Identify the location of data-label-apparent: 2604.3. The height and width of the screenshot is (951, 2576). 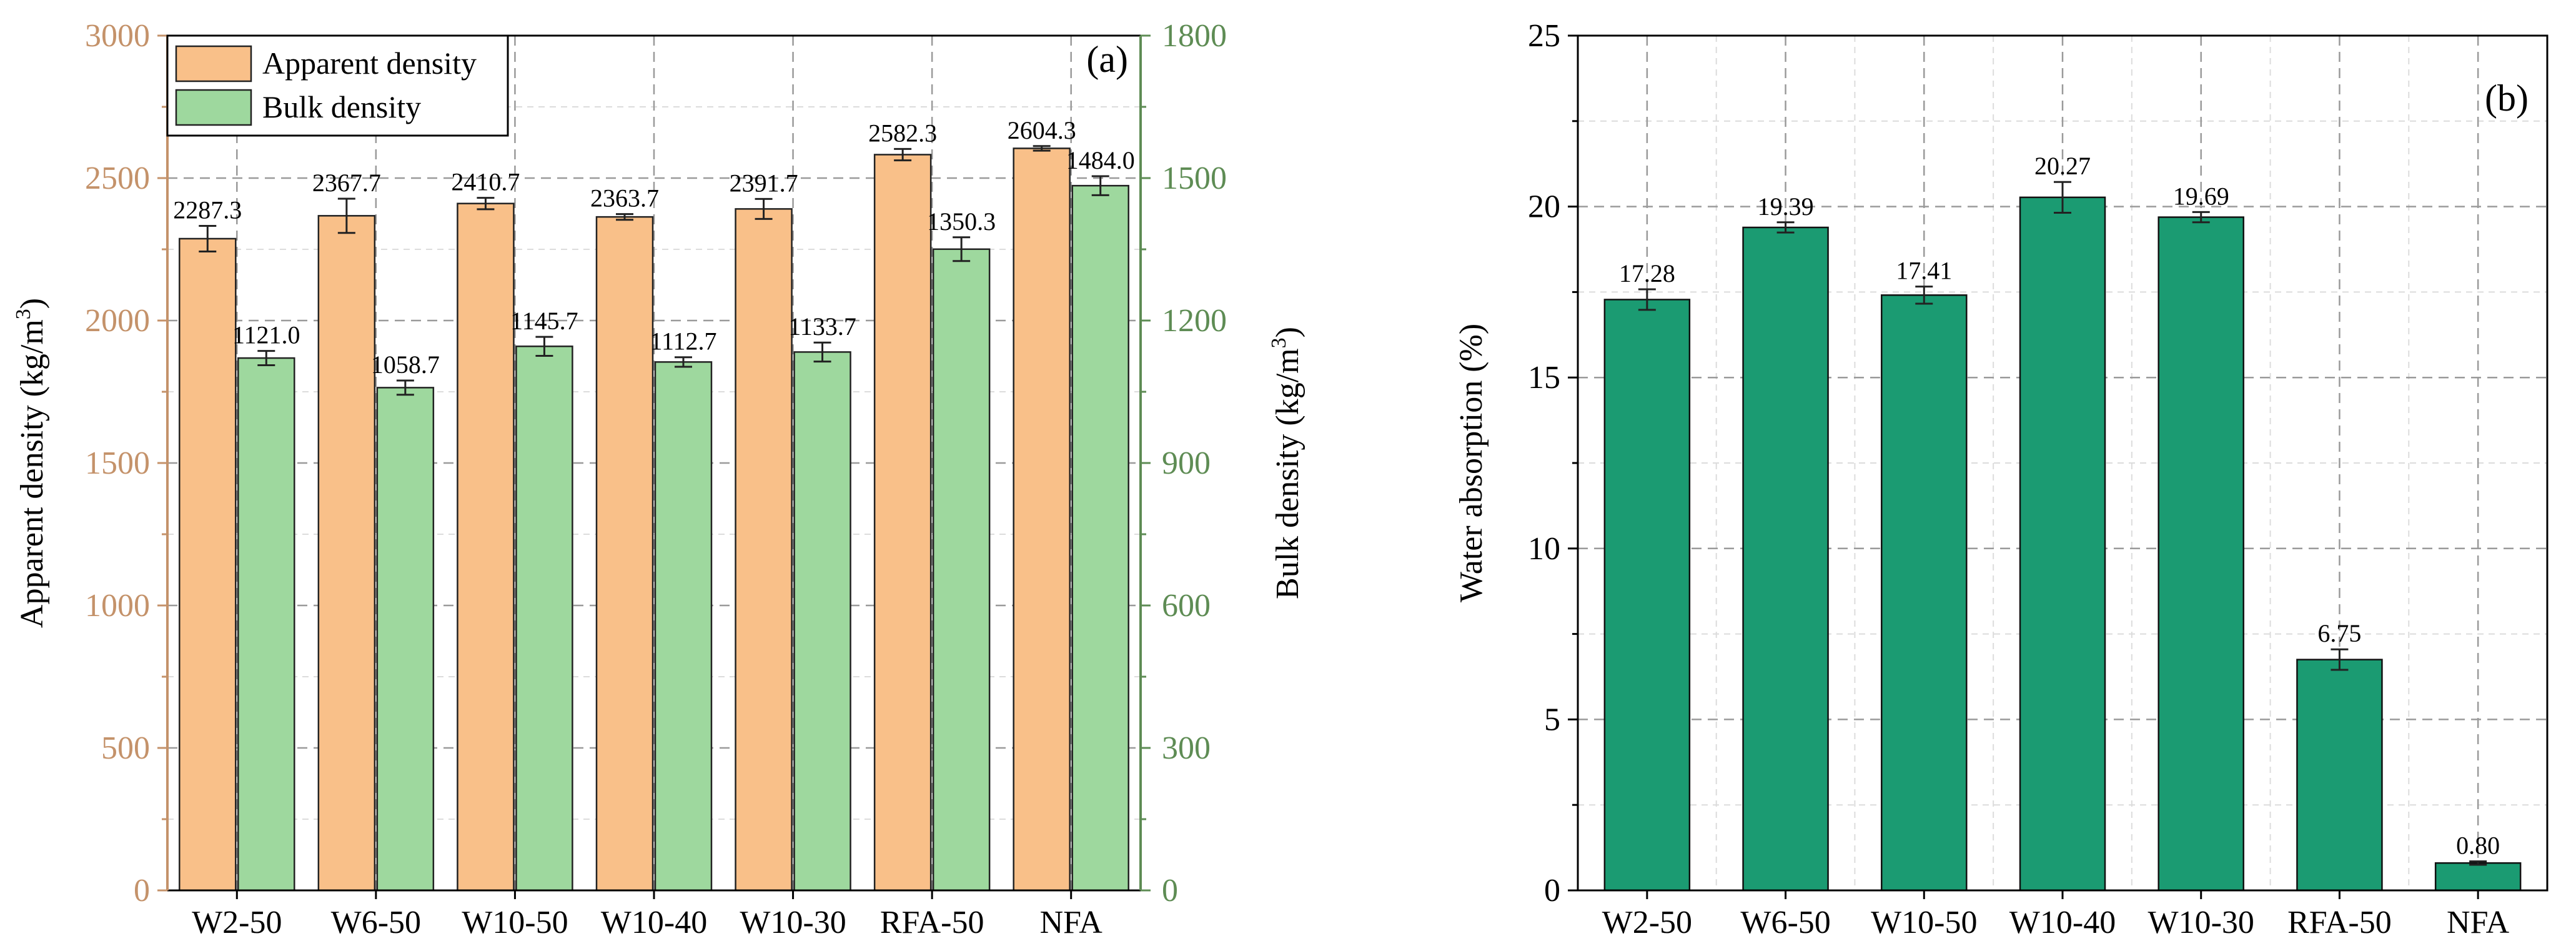
(1042, 130).